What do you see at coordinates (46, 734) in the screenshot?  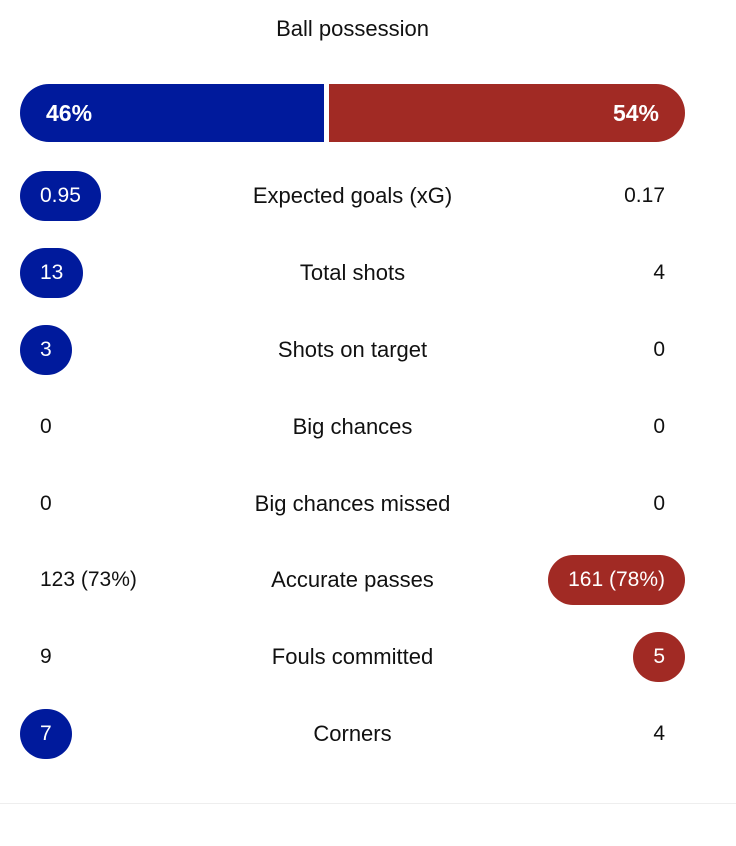 I see `stat-home-value: 7` at bounding box center [46, 734].